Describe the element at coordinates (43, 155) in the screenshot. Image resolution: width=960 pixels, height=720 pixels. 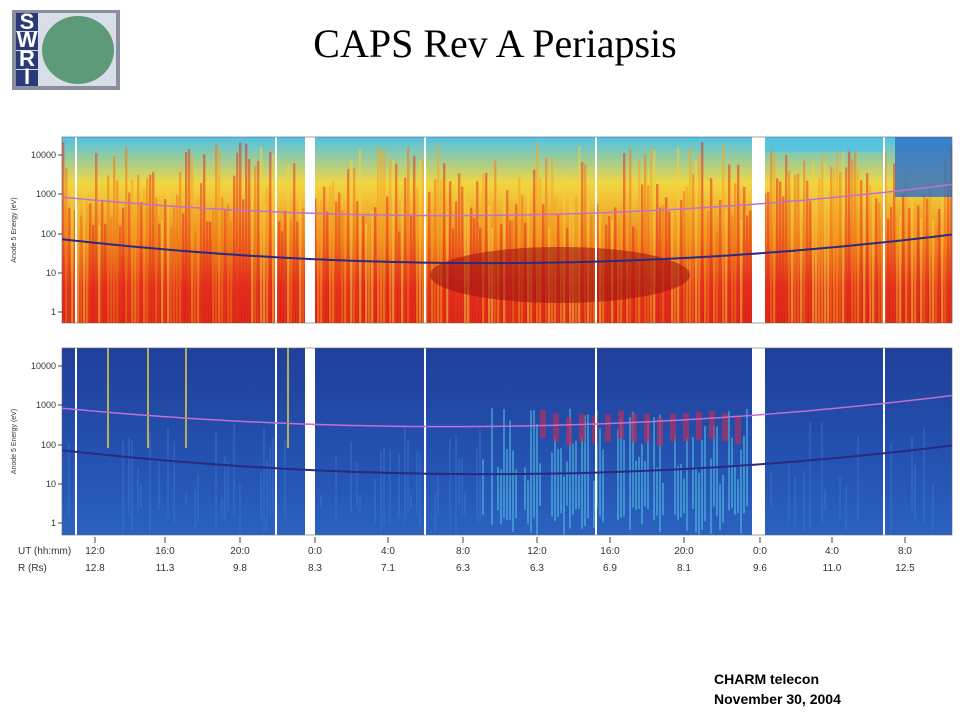
I see `y-tick-label: 10000` at that location.